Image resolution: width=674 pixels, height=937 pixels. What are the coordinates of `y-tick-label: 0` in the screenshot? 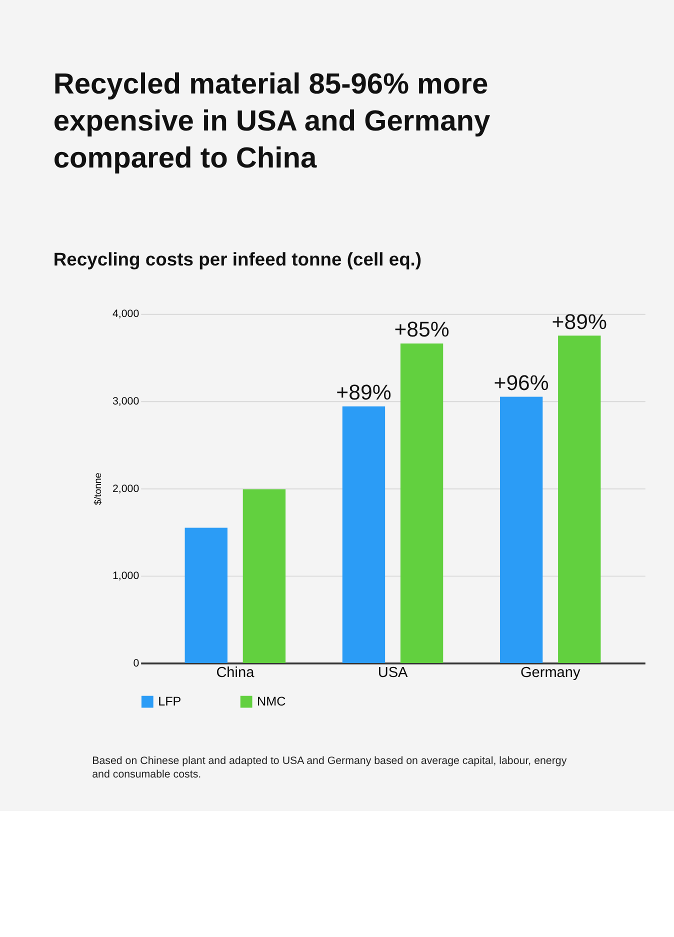 It's located at (136, 663).